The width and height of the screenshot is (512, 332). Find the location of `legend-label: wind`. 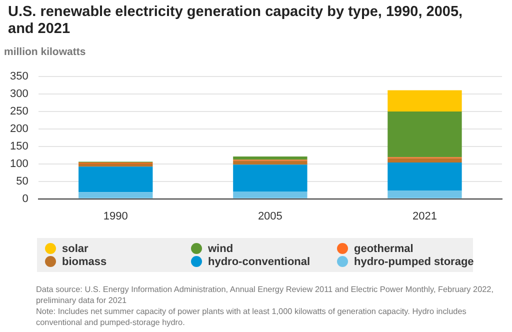

legend-label: wind is located at coordinates (221, 248).